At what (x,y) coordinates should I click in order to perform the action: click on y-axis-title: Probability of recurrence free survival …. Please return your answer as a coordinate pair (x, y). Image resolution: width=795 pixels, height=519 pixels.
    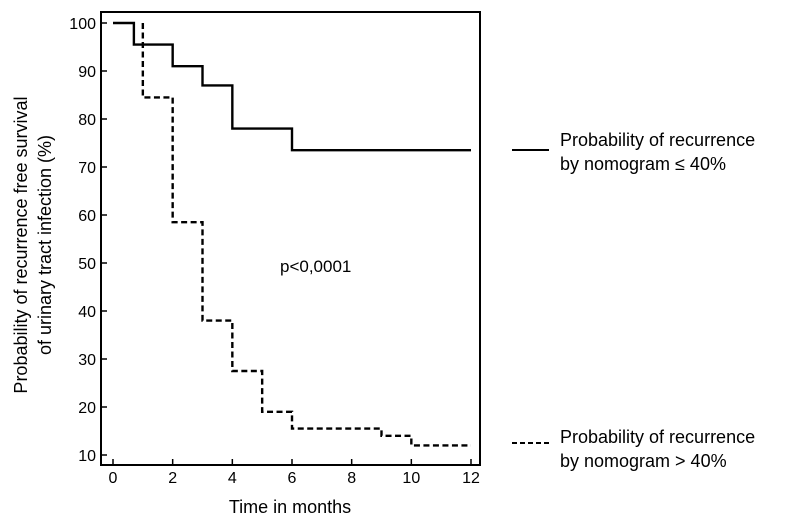
    Looking at the image, I should click on (33, 244).